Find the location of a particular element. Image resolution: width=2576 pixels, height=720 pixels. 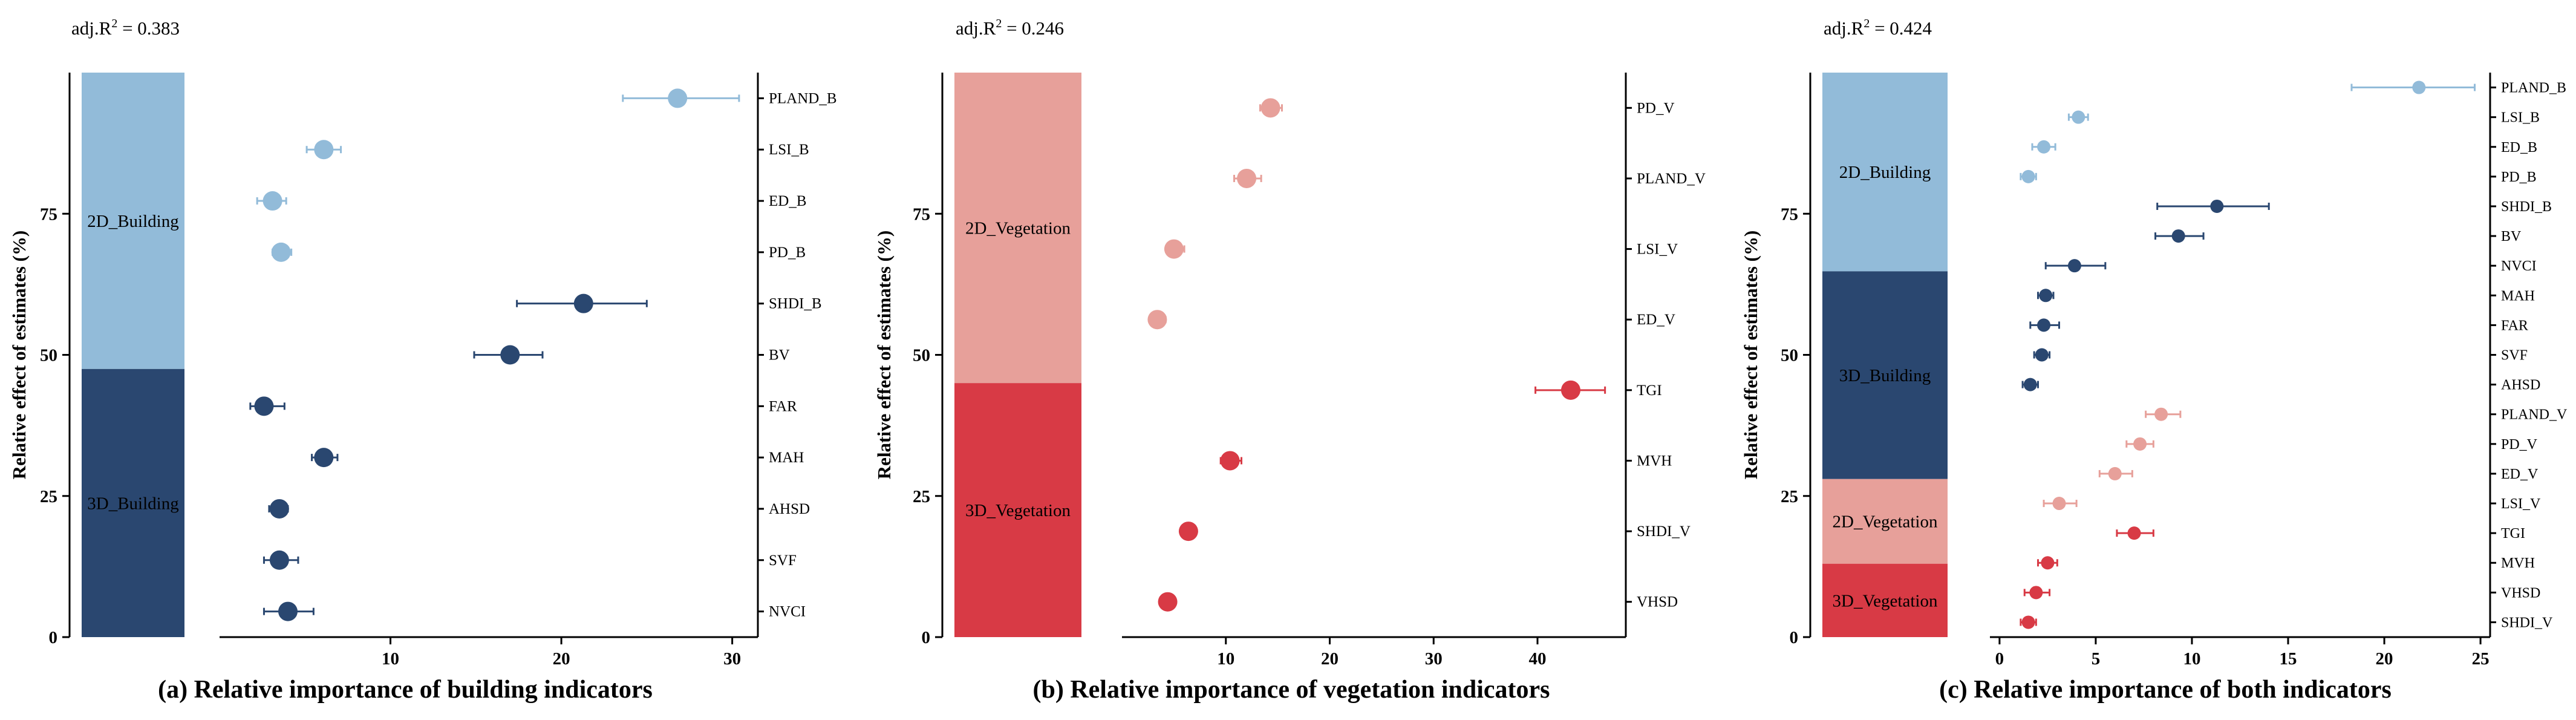

adj-r2-superscript: 2 is located at coordinates (114, 23).